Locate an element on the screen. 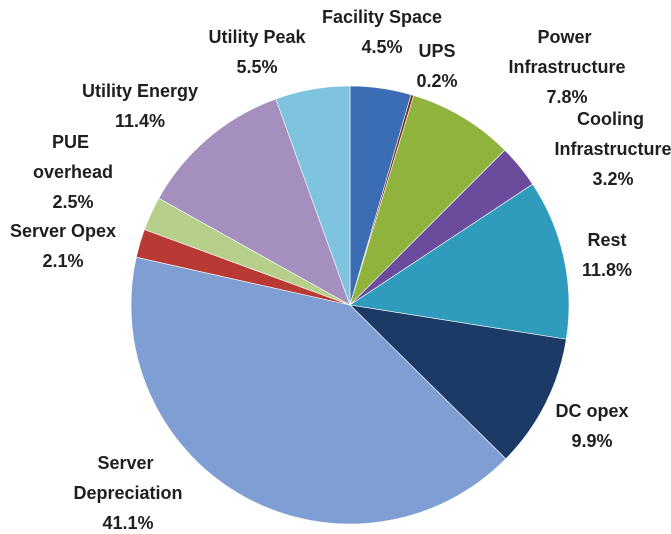 Image resolution: width=671 pixels, height=534 pixels. value-label: 41.1% is located at coordinates (127, 523).